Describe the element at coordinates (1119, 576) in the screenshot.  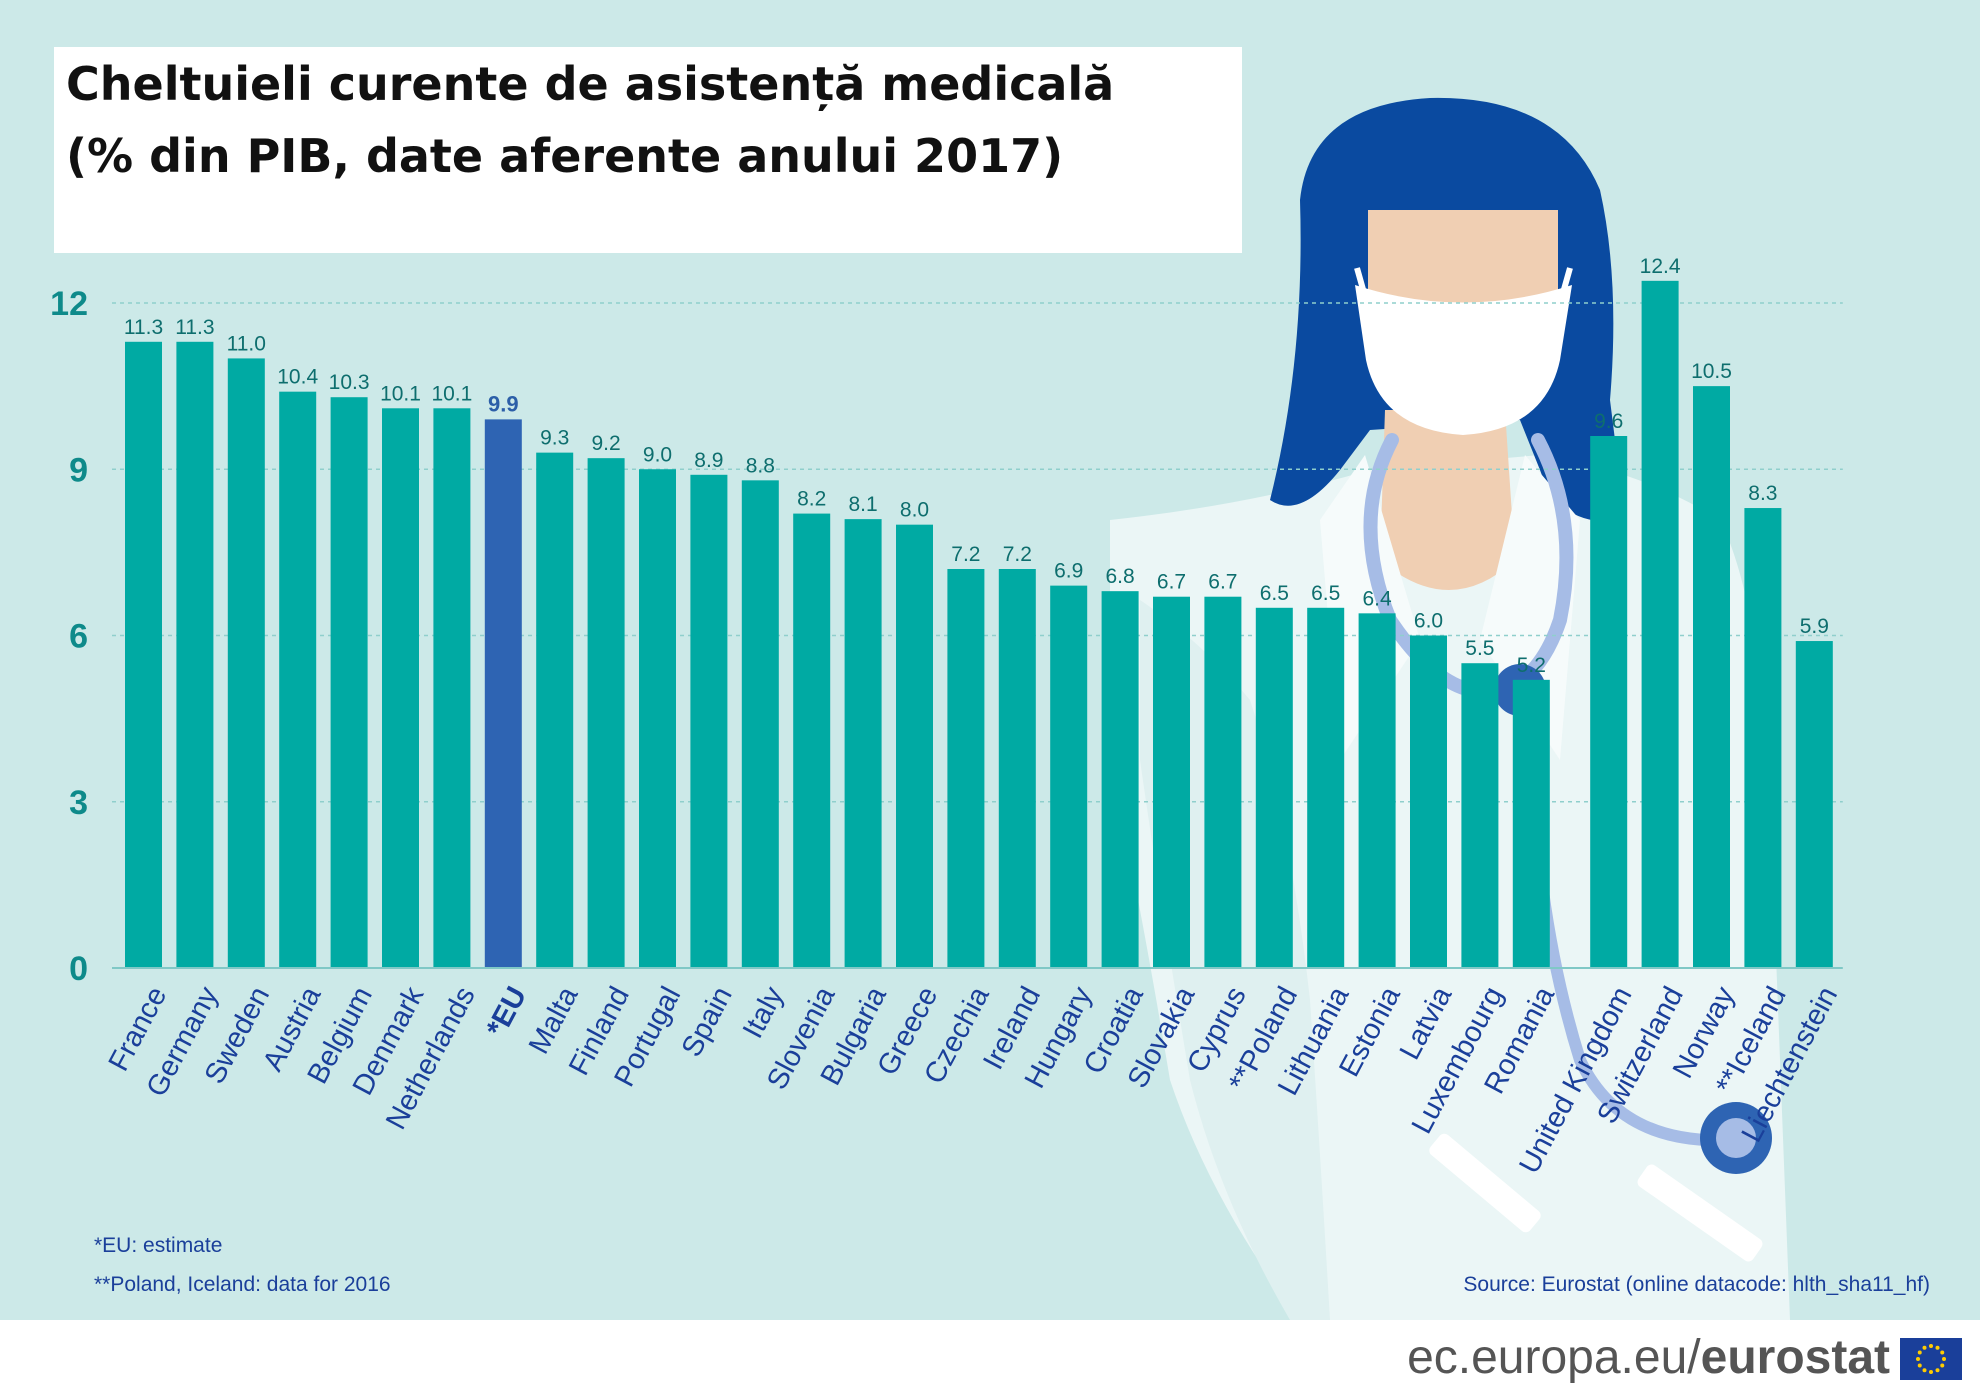
I see `data-label: 6.8` at that location.